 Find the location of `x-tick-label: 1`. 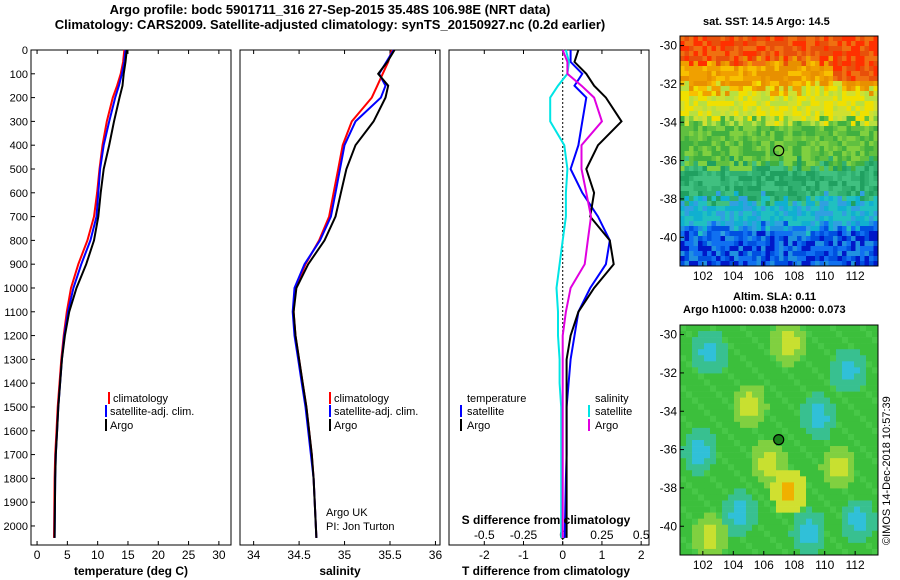

x-tick-label: 1 is located at coordinates (602, 555).